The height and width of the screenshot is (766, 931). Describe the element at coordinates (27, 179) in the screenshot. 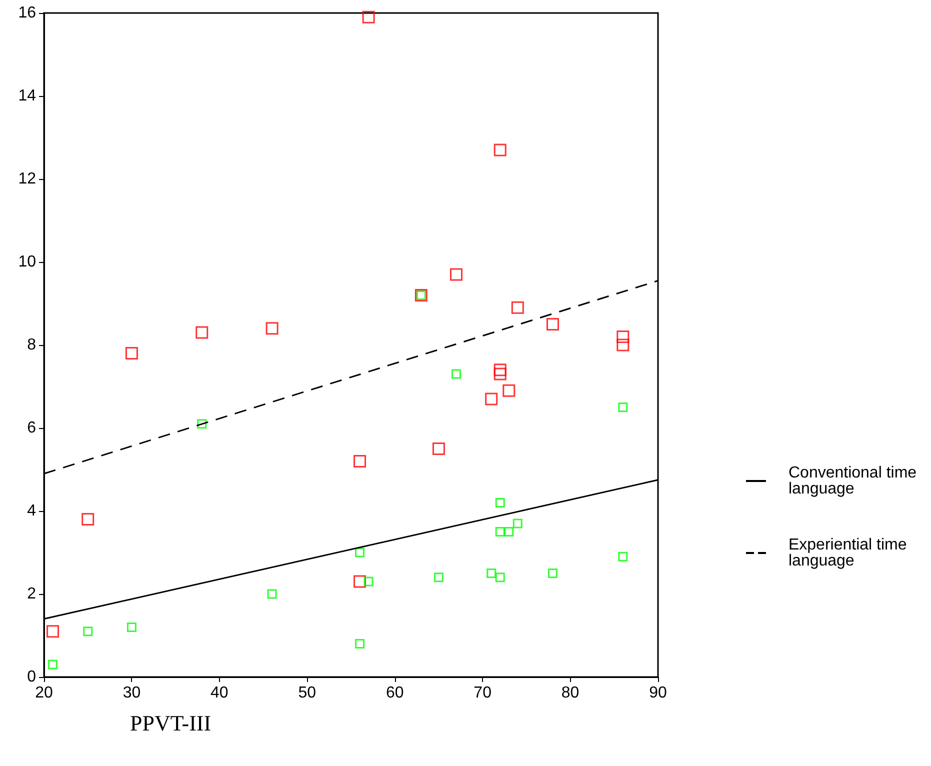

I see `y-tick-label: 12` at that location.